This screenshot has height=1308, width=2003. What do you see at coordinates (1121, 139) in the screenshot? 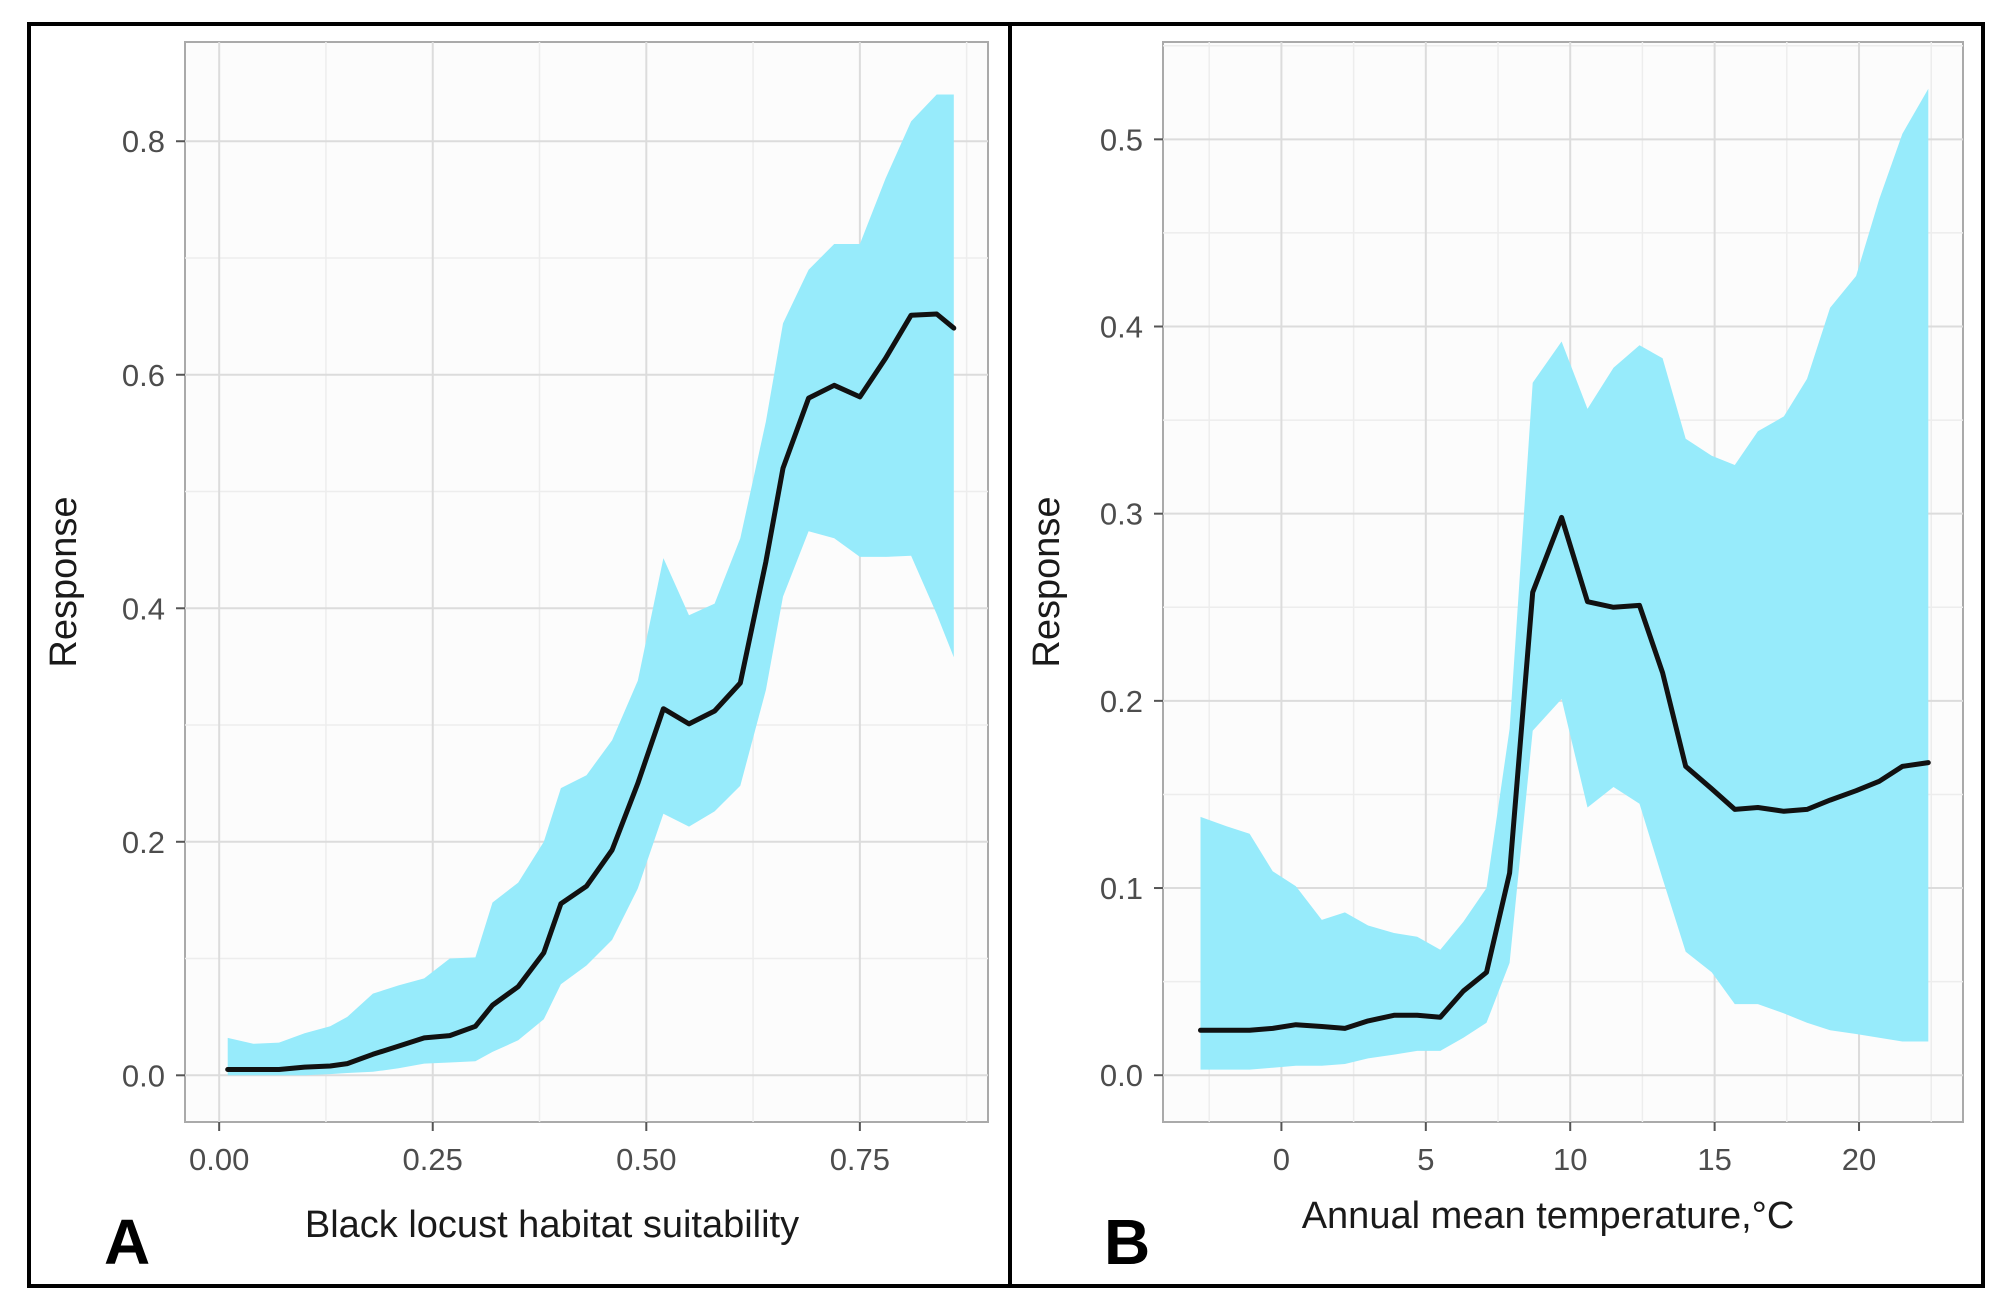
I see `plot-b-y-tick-label: 0.5` at bounding box center [1121, 139].